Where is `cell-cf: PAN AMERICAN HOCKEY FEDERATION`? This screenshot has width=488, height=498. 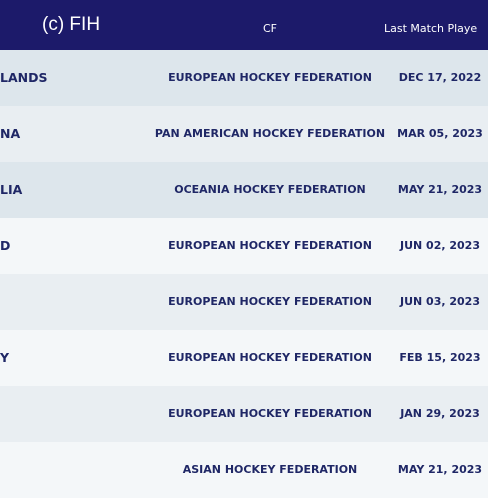
cell-cf: PAN AMERICAN HOCKEY FEDERATION is located at coordinates (270, 133).